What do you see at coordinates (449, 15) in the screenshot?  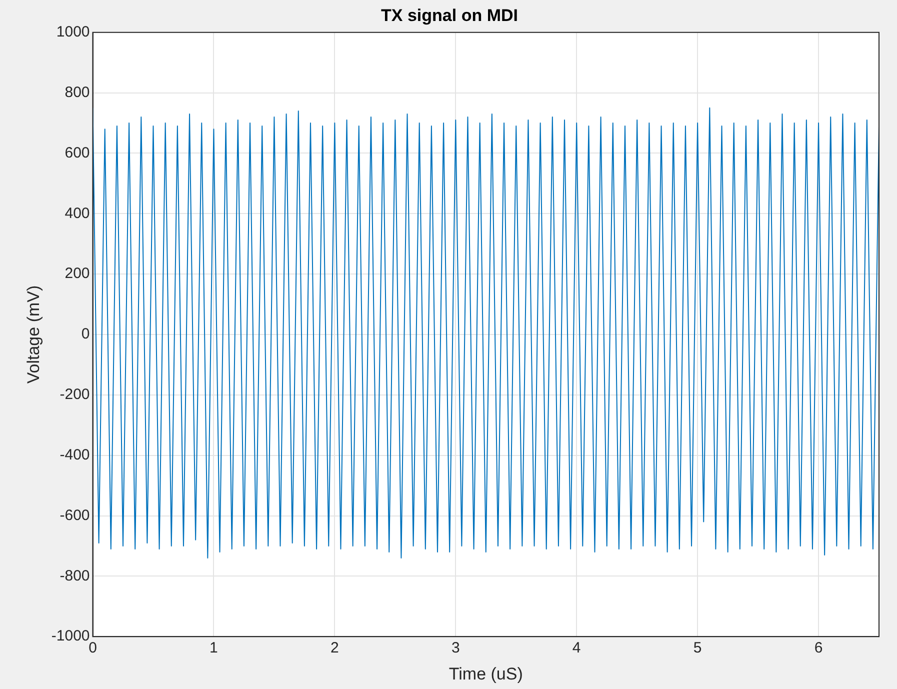 I see `chart-title: TX signal on MDI` at bounding box center [449, 15].